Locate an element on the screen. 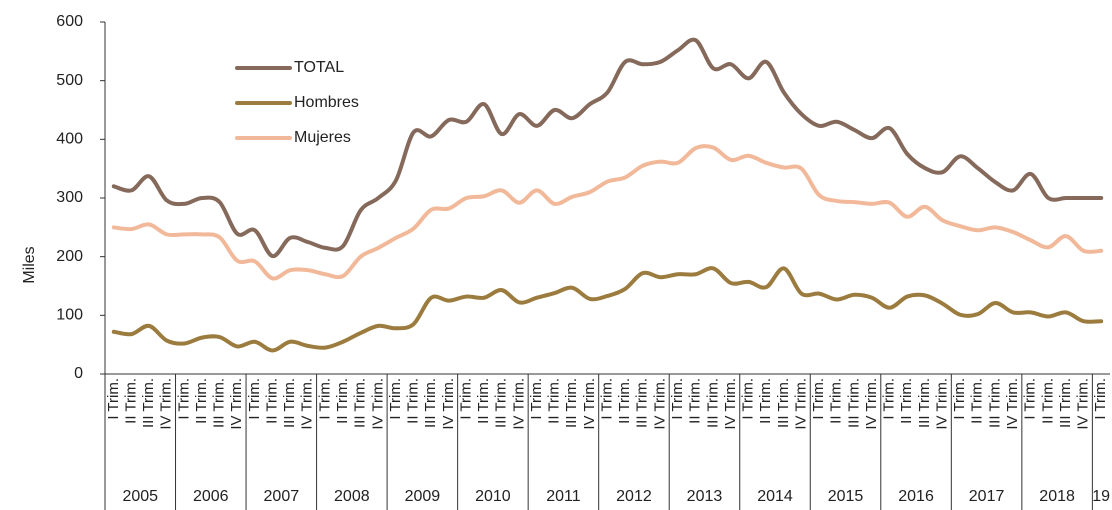  year-label: 2018 is located at coordinates (1057, 496).